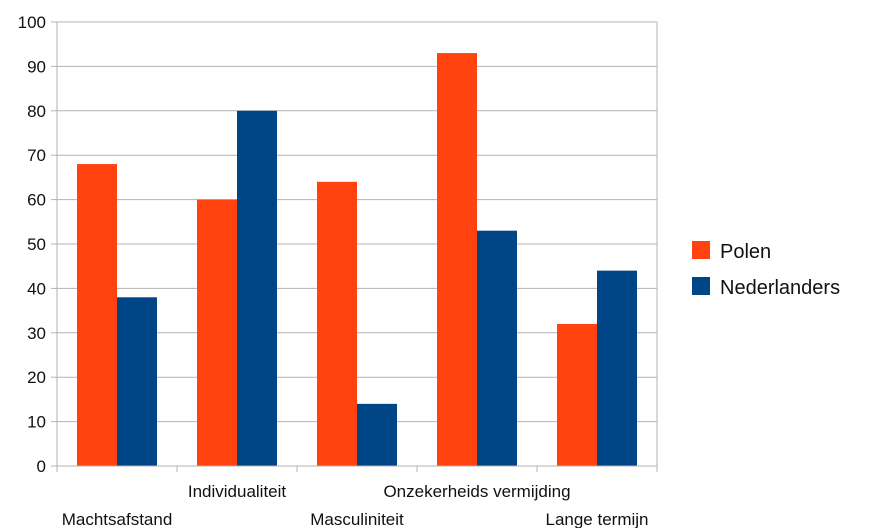  I want to click on legend-swatch-nederlanders, so click(701, 286).